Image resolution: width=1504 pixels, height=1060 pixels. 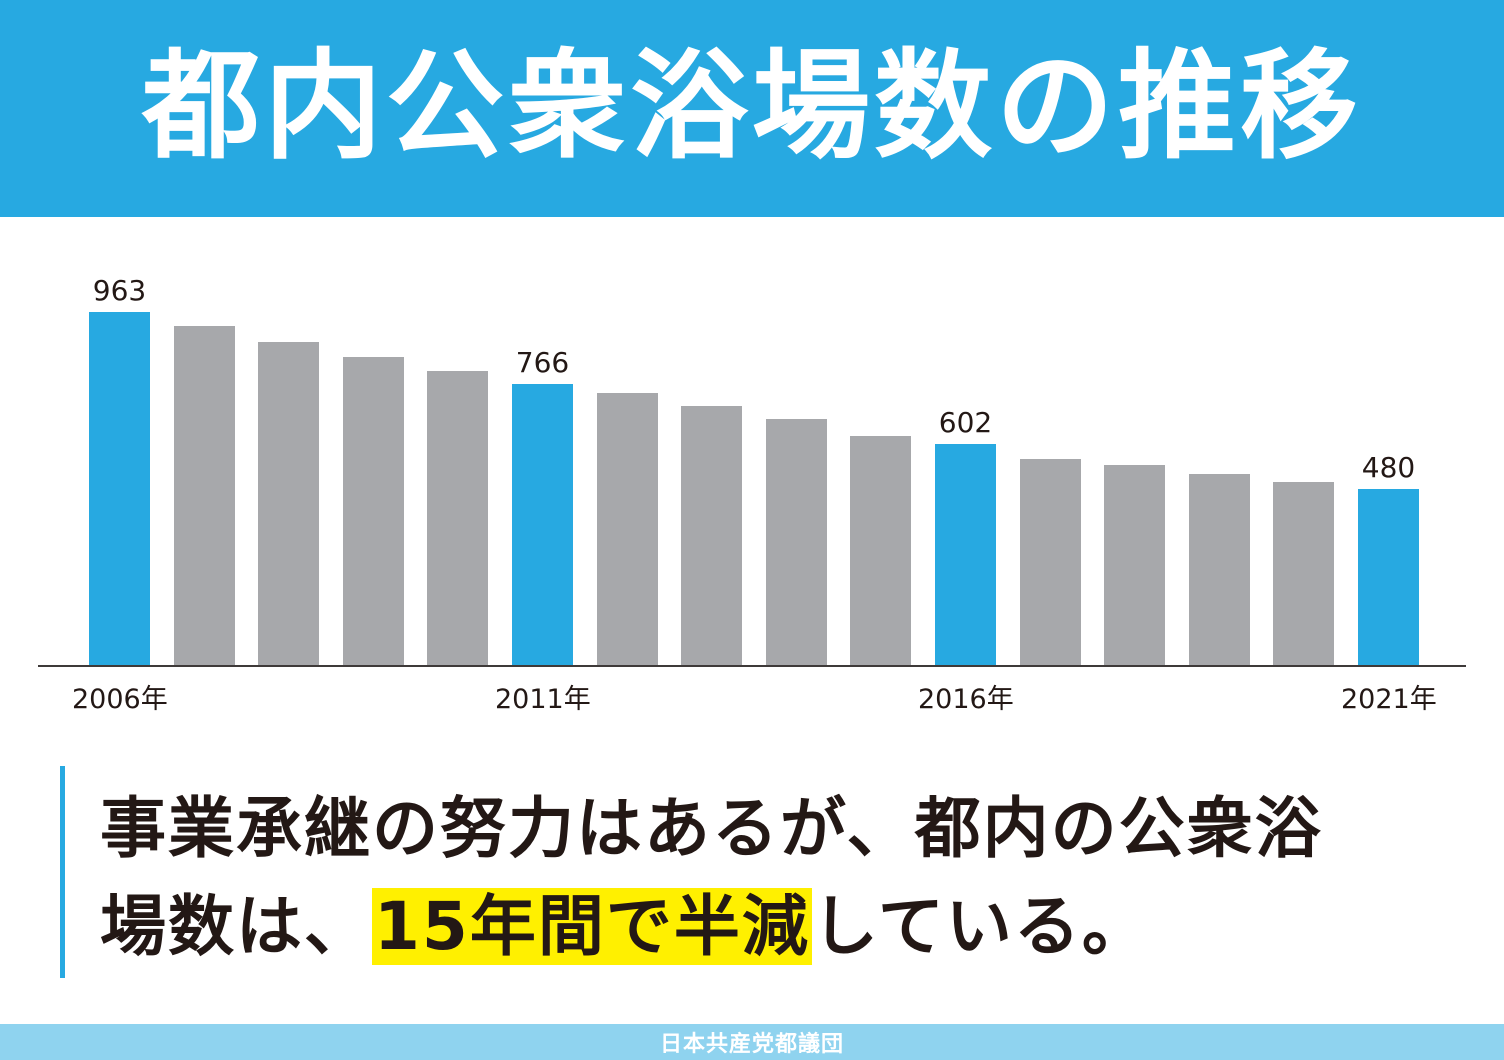 What do you see at coordinates (965, 422) in the screenshot?
I see `data-label: 602` at bounding box center [965, 422].